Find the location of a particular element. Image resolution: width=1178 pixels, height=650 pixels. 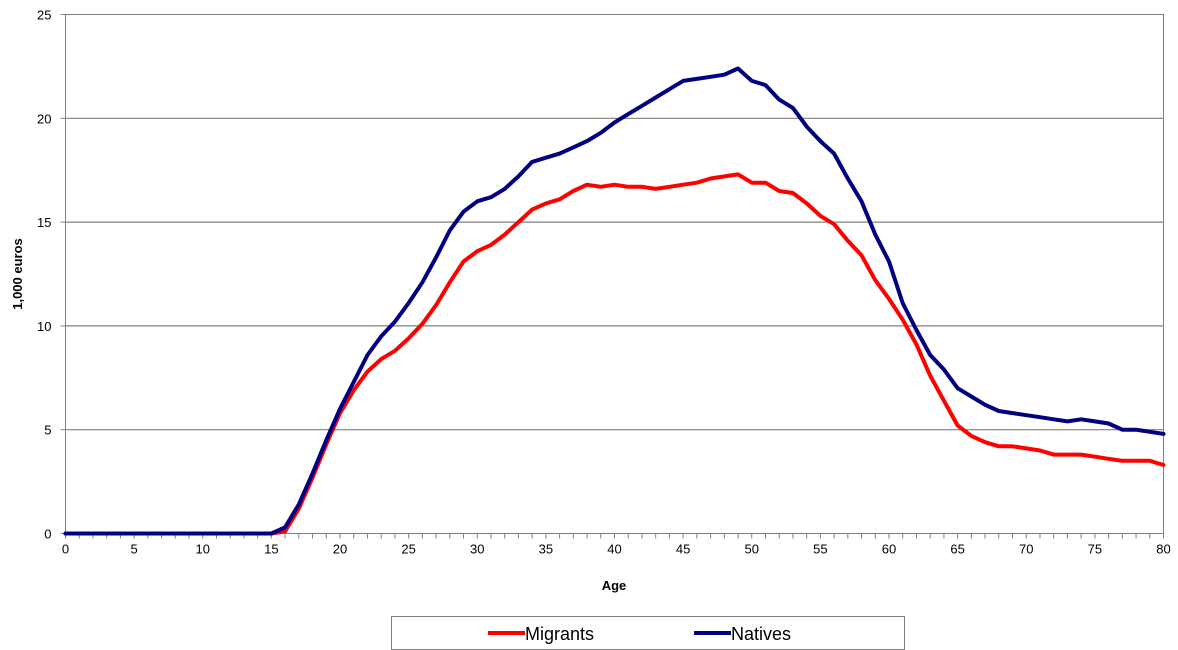

x-tick-label: 20 is located at coordinates (340, 549).